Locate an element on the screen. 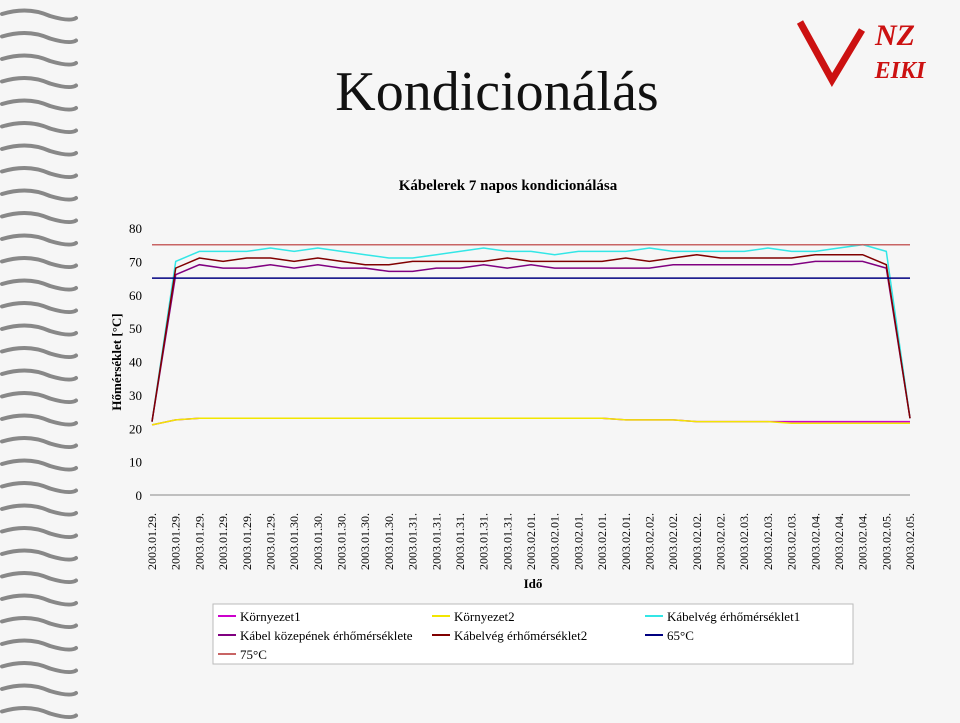 Image resolution: width=960 pixels, height=723 pixels. legend-label: Kábelvég érhőmérséklet1 is located at coordinates (733, 616).